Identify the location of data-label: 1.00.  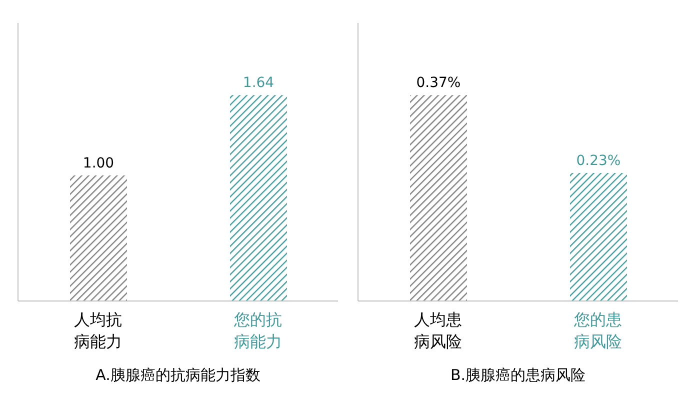
(98, 163).